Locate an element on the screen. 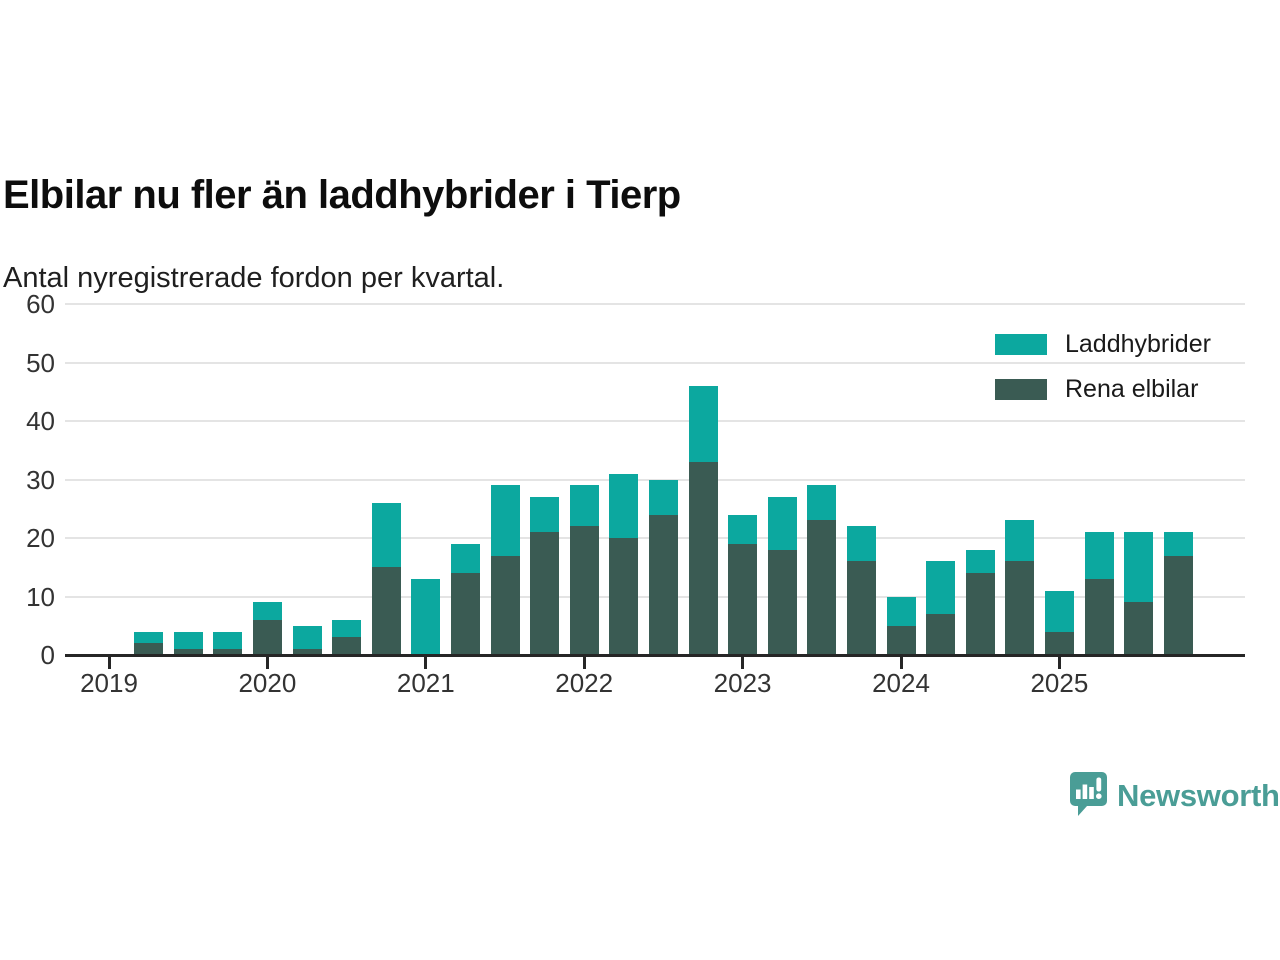 This screenshot has height=960, width=1280. x-tick-2019 is located at coordinates (109, 663).